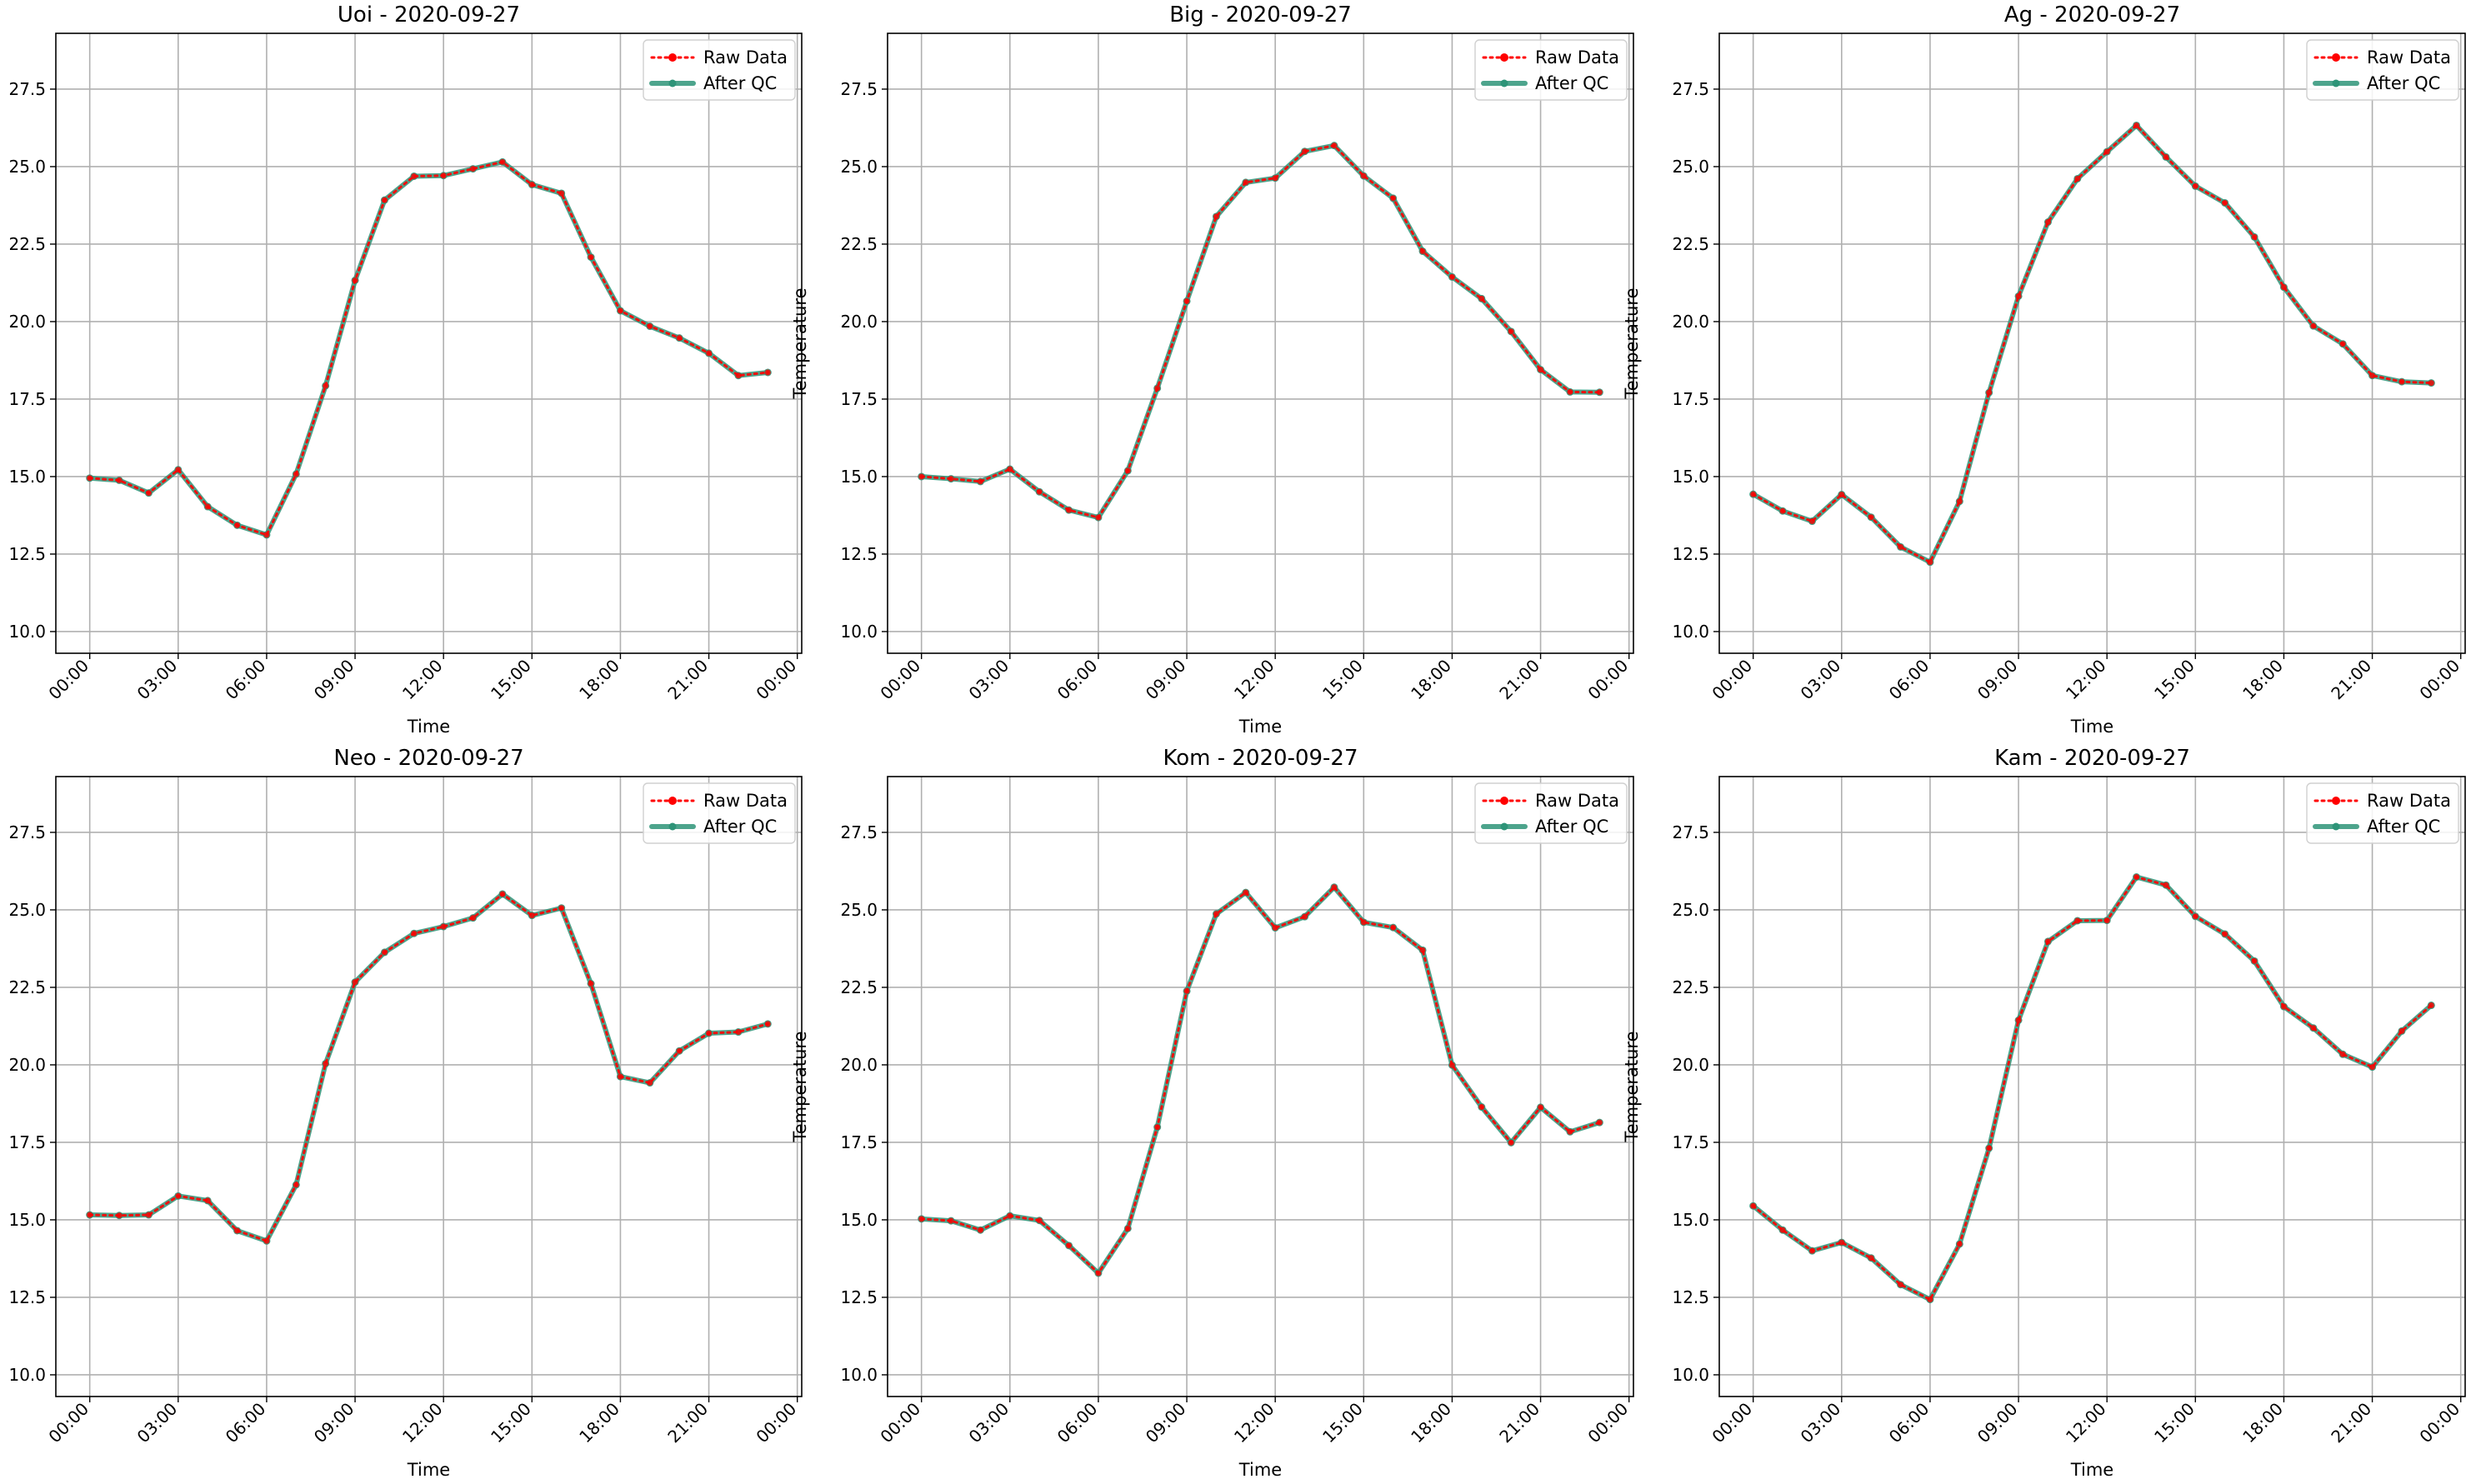 This screenshot has width=2486, height=1484. What do you see at coordinates (2351, 1423) in the screenshot?
I see `x-tick-label: 21:00` at bounding box center [2351, 1423].